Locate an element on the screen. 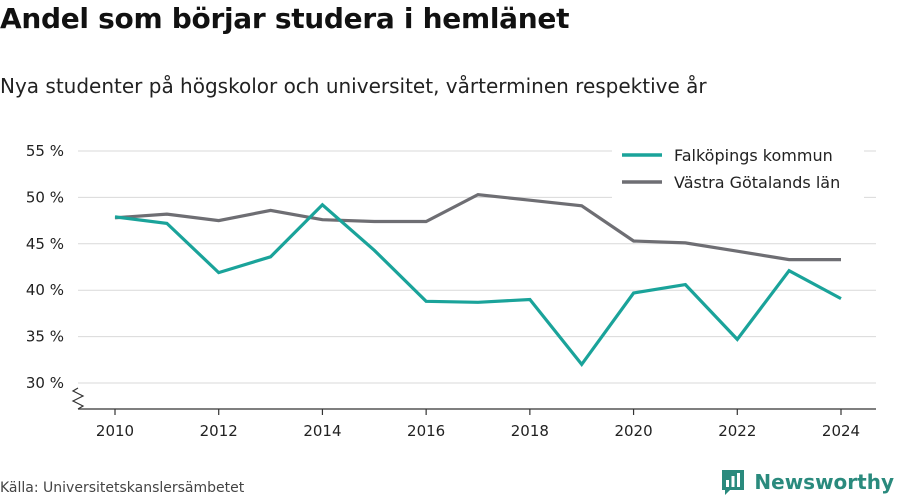  source-note: Källa: Universitetskanslersämbetet is located at coordinates (122, 488).